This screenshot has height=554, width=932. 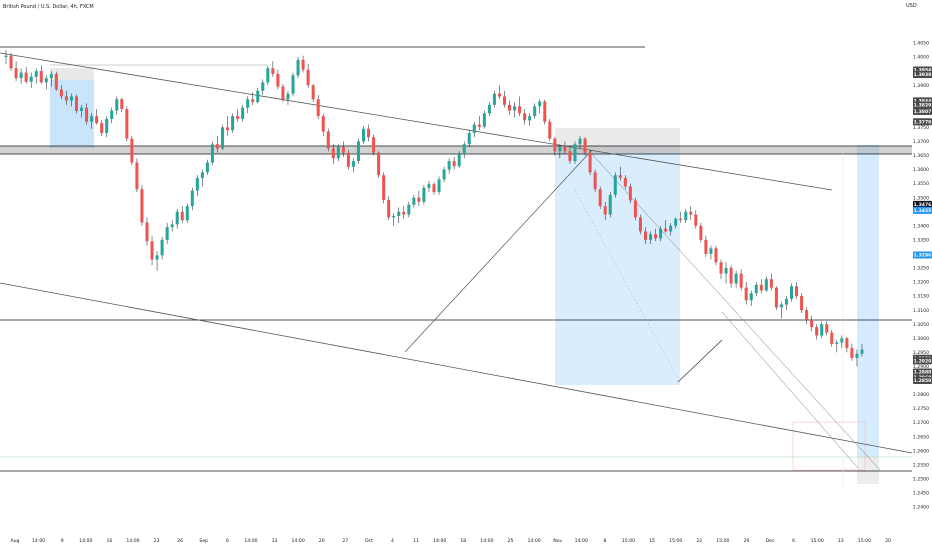 What do you see at coordinates (921, 339) in the screenshot?
I see `y-tick-label: 1.3000` at bounding box center [921, 339].